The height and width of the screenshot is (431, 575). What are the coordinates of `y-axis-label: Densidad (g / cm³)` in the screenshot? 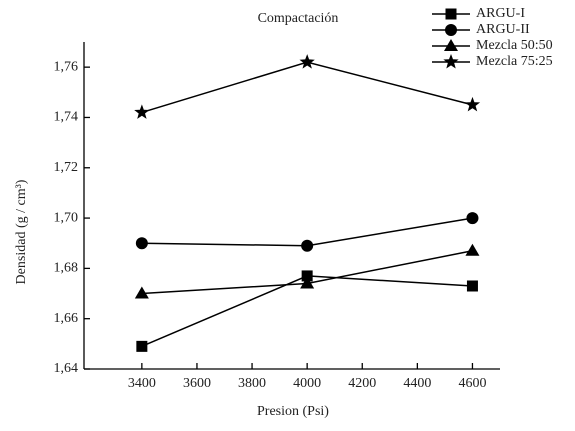 It's located at (21, 231).